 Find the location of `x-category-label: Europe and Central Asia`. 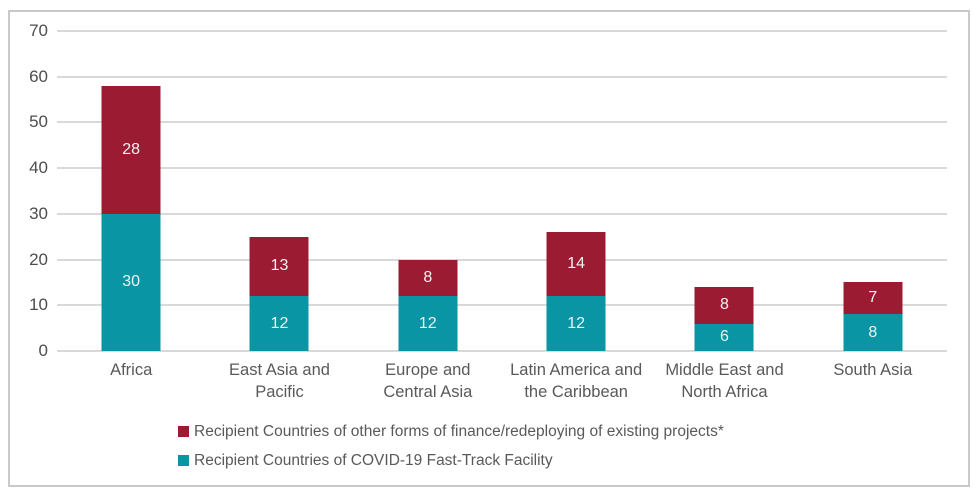

x-category-label: Europe and Central Asia is located at coordinates (428, 381).